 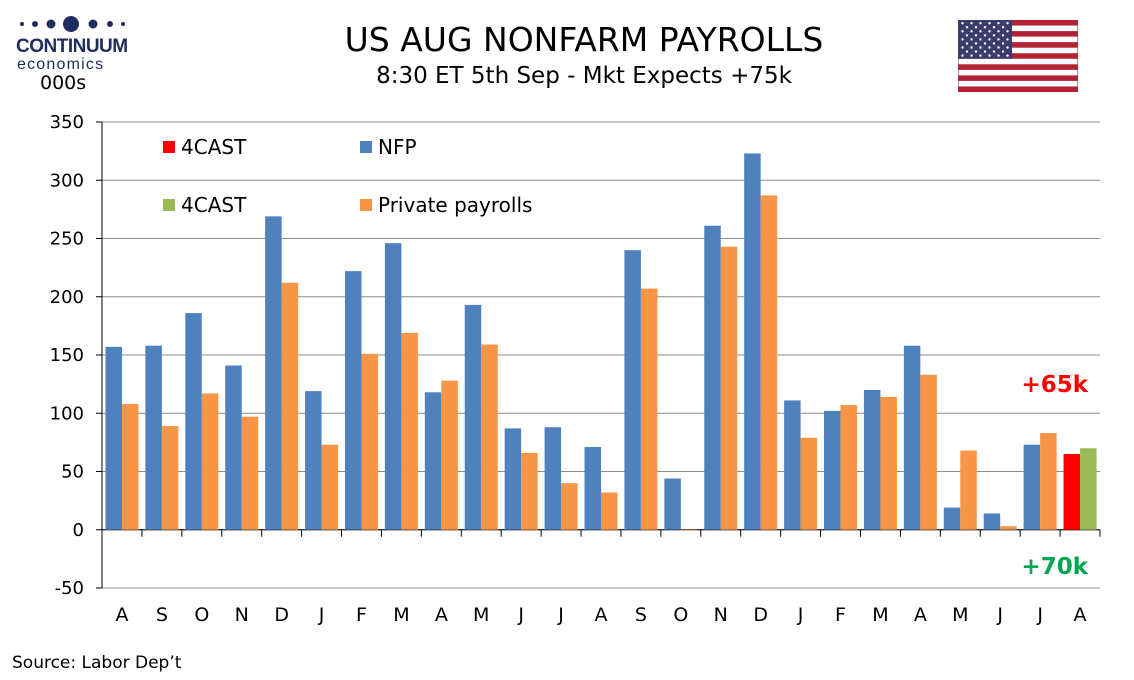 What do you see at coordinates (1072, 492) in the screenshot?
I see `forecast-nfp-bar` at bounding box center [1072, 492].